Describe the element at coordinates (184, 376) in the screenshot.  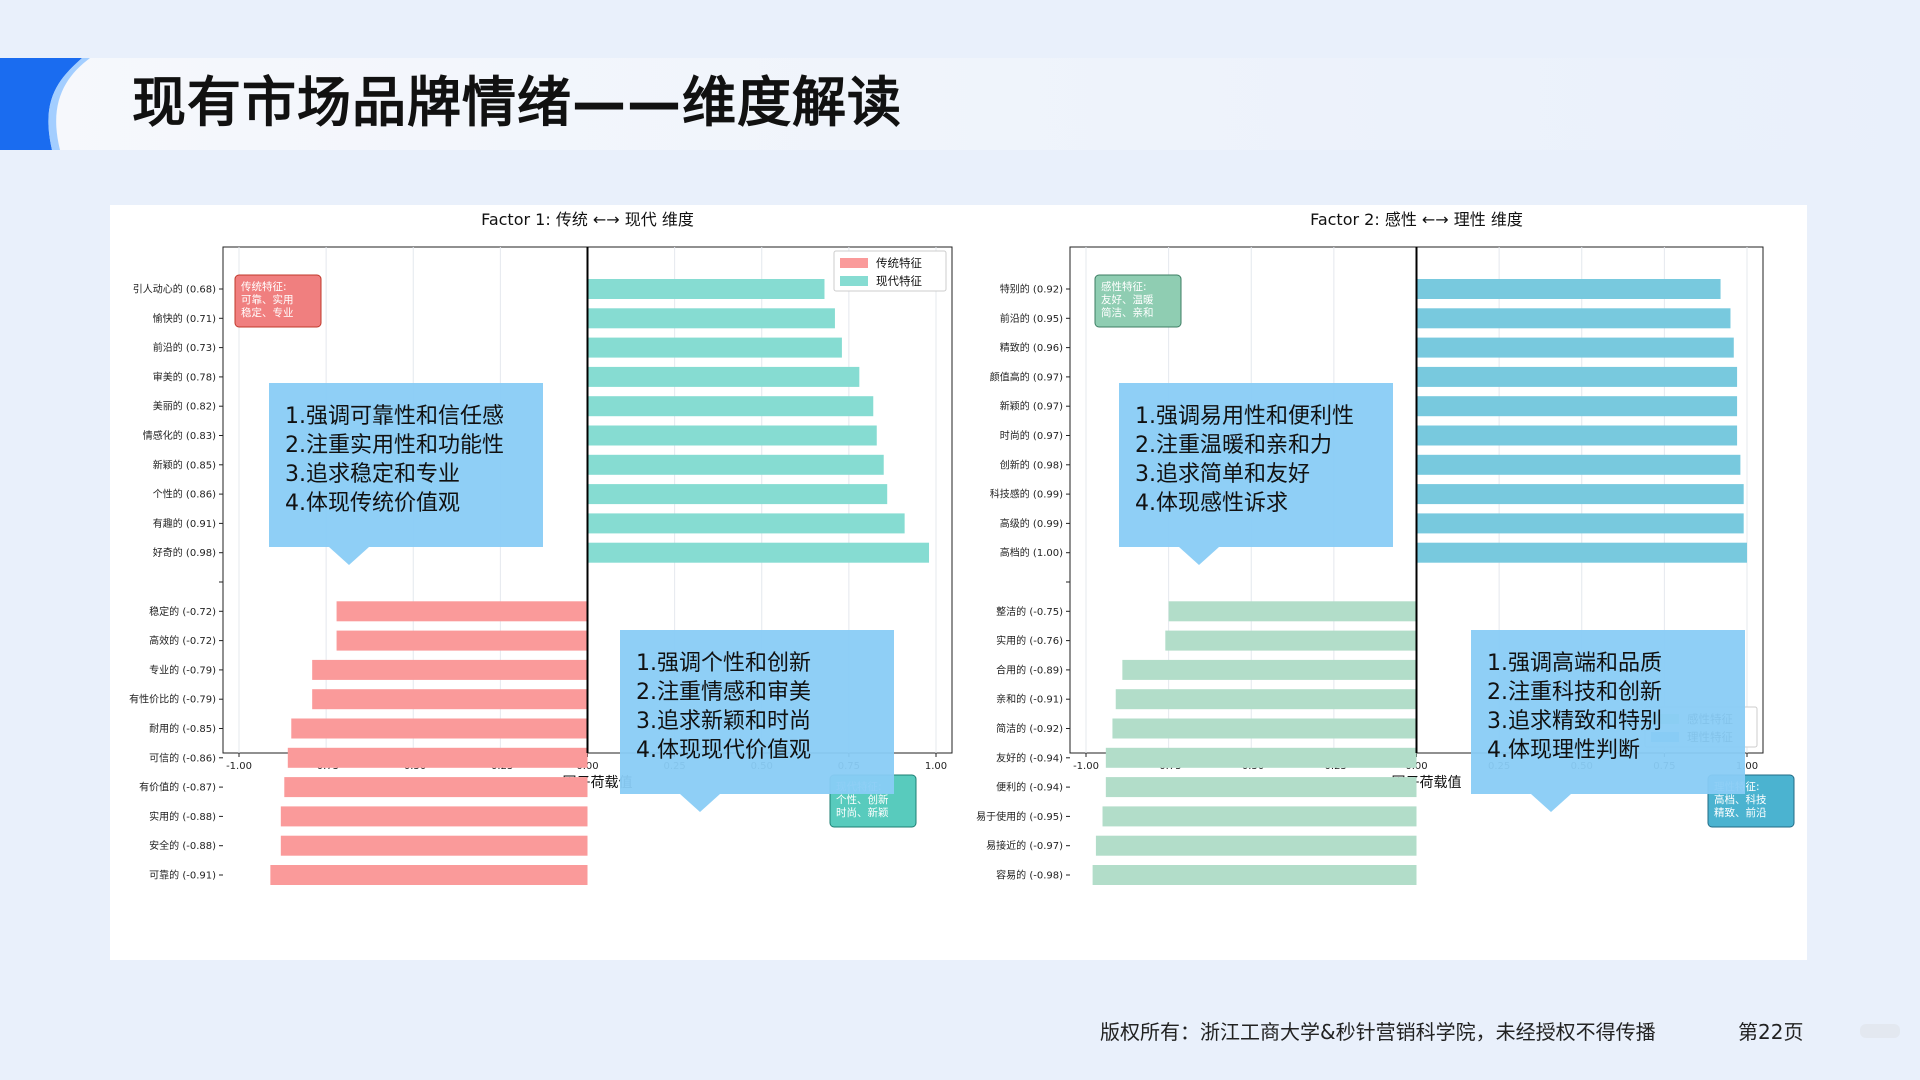
I see `category-label: 审美的 (0.78)` at that location.